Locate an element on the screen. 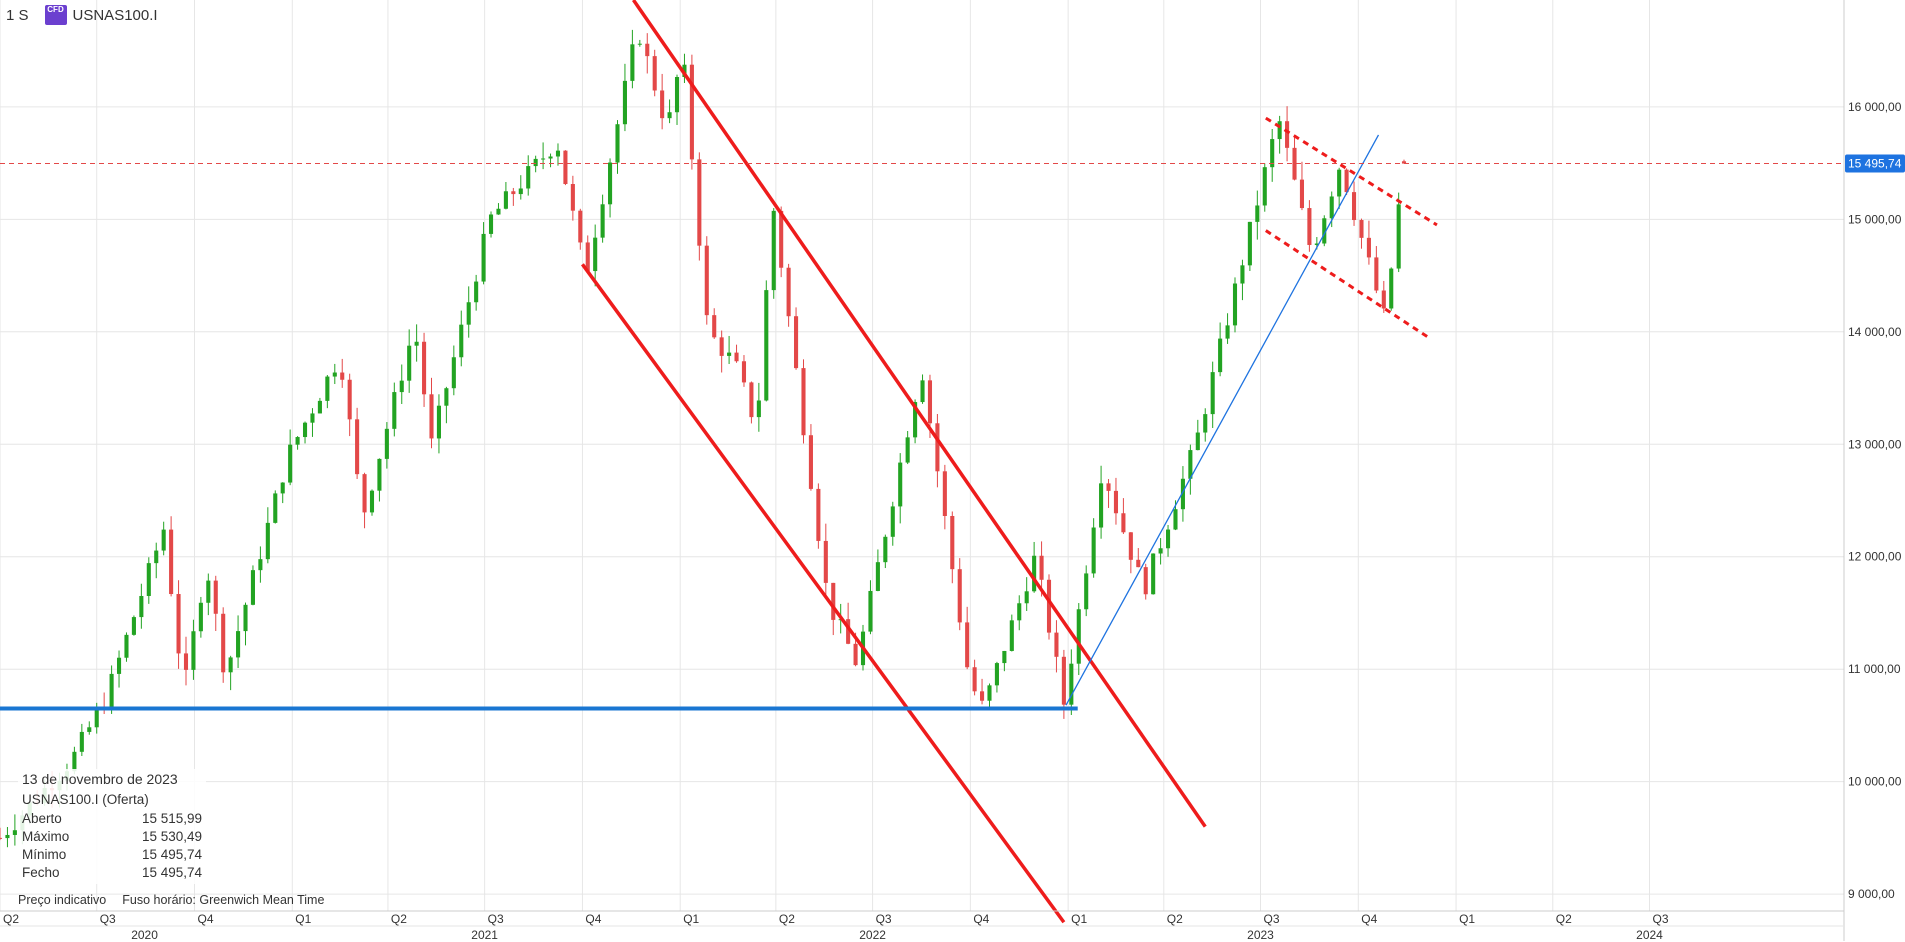 This screenshot has width=1905, height=942. info-row-low: Mínimo 15 495,74 is located at coordinates (112, 854).